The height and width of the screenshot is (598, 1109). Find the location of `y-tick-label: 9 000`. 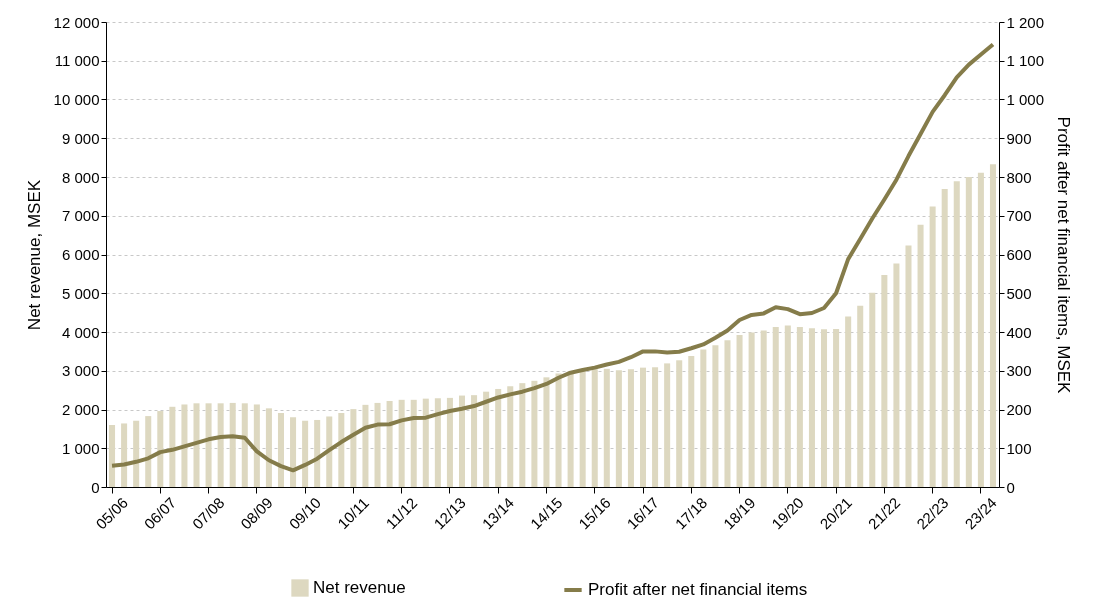

y-tick-label: 9 000 is located at coordinates (80, 138).